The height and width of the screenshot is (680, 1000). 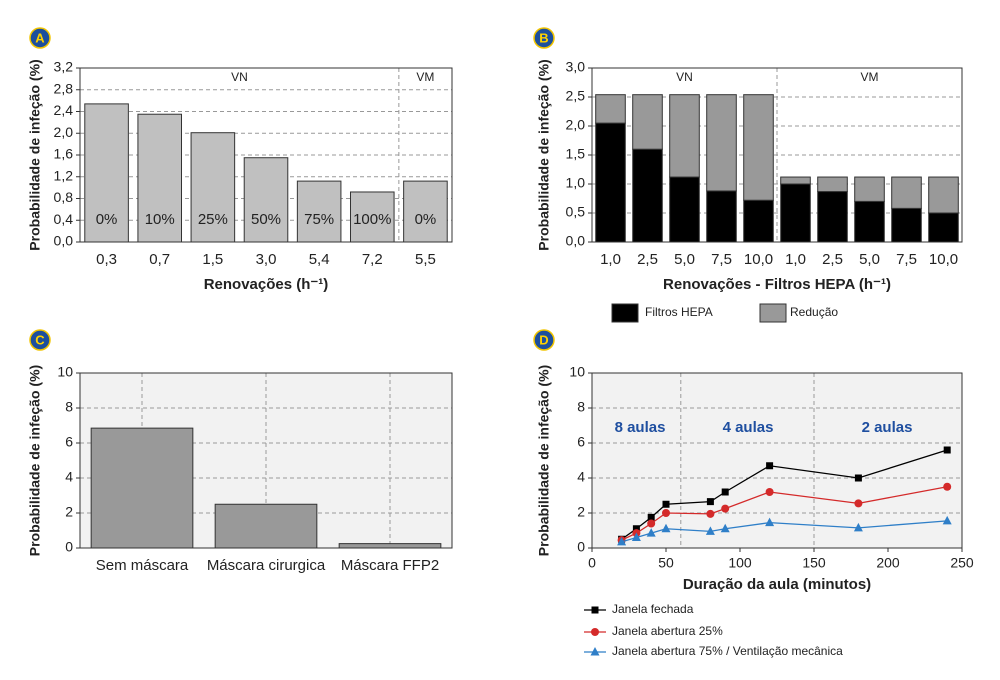 What do you see at coordinates (814, 312) in the screenshot?
I see `legend-label: Redução` at bounding box center [814, 312].